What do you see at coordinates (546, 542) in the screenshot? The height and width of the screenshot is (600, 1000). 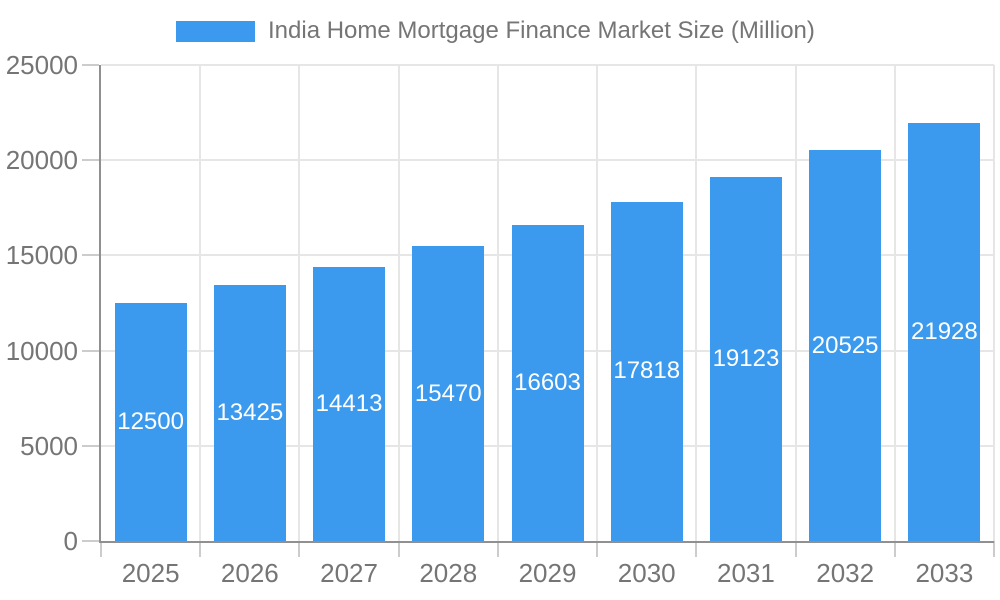 I see `x-axis-line` at bounding box center [546, 542].